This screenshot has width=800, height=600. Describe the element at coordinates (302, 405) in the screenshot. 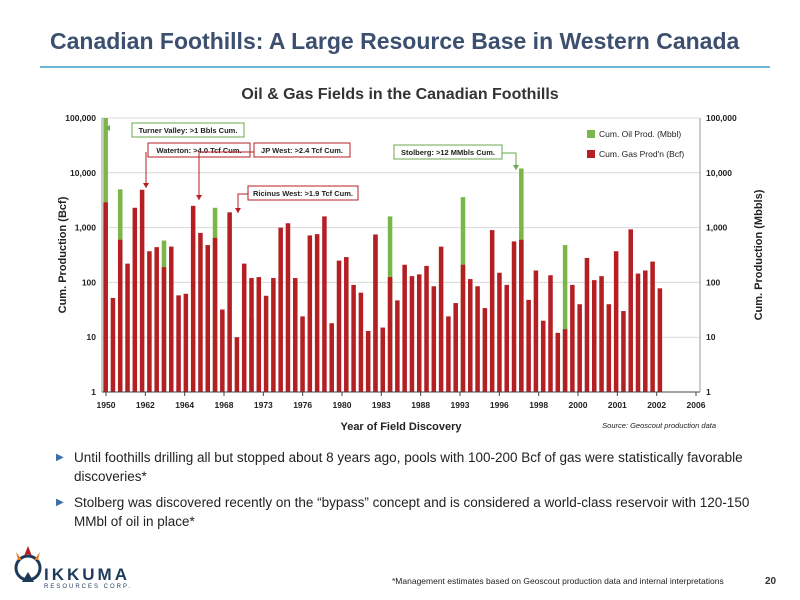

I see `x-tick-label: 1976` at that location.